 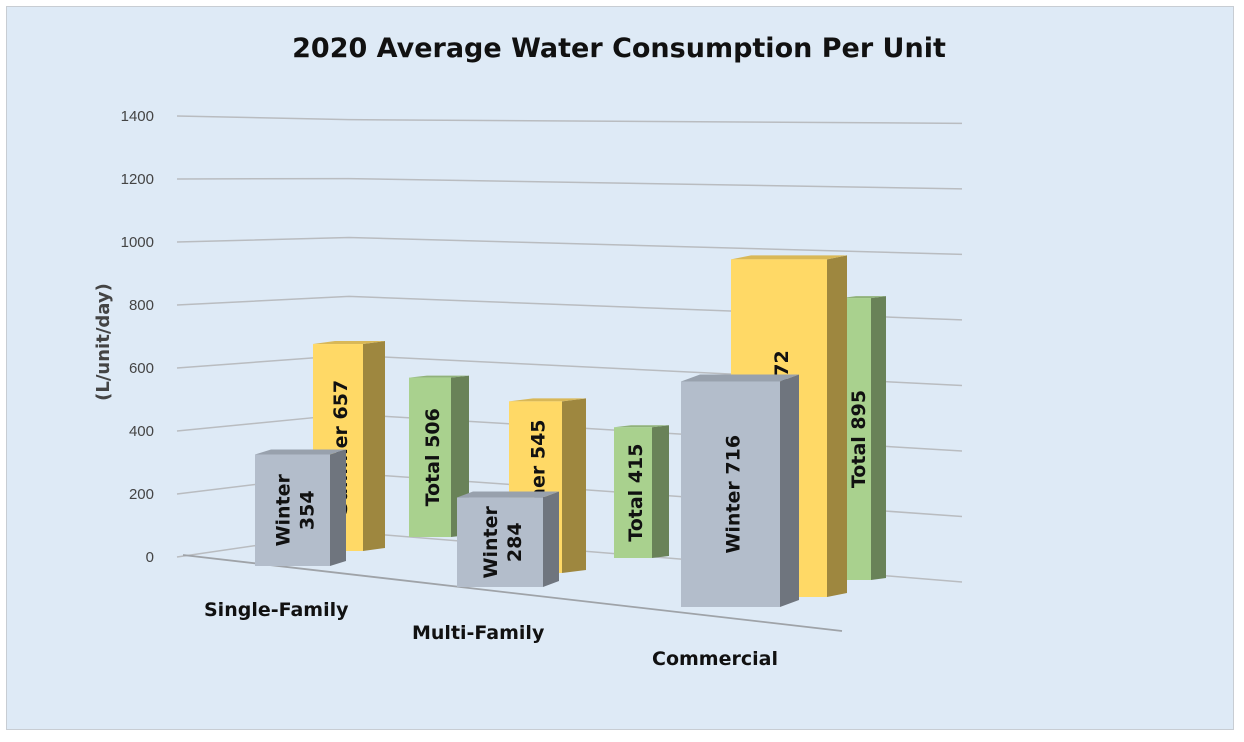 What do you see at coordinates (619, 48) in the screenshot?
I see `chart-title: 2020 Average Water Consumption Per Unit` at bounding box center [619, 48].